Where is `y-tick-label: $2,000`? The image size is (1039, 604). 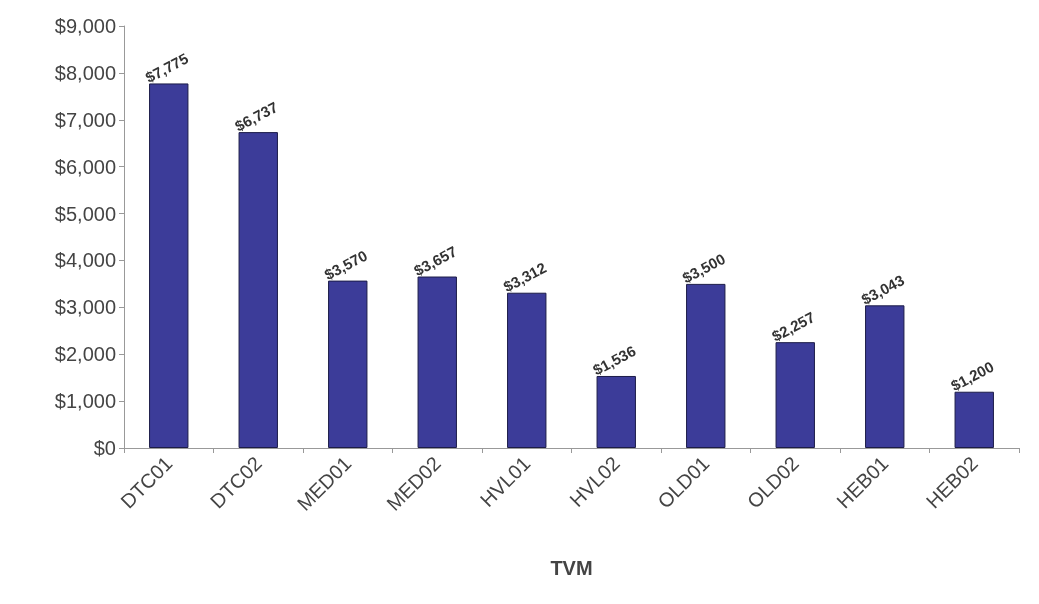
y-tick-label: $2,000 is located at coordinates (85, 354).